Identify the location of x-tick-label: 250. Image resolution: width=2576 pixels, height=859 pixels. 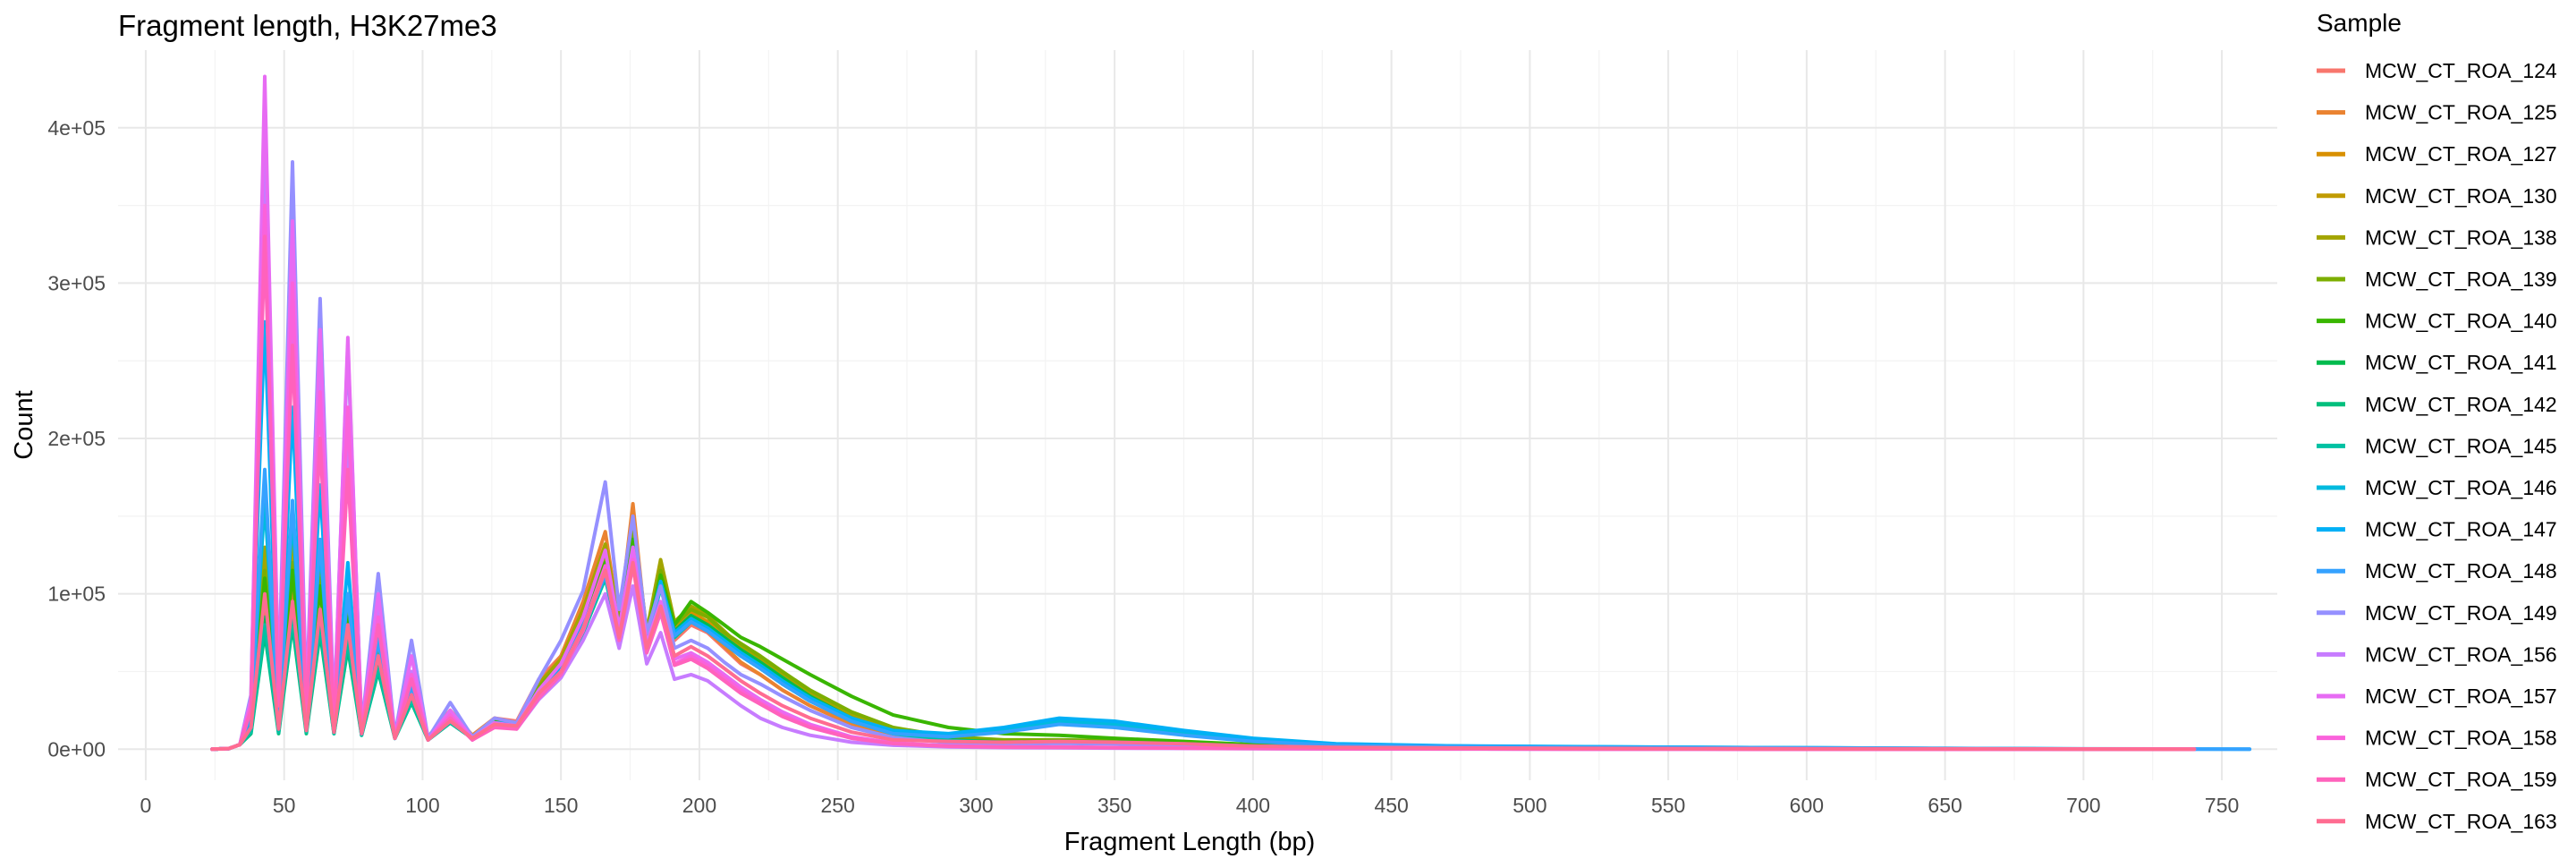
(837, 805).